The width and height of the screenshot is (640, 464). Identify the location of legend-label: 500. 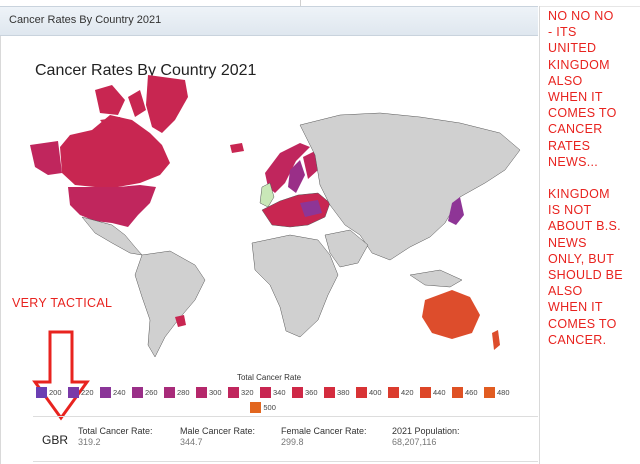
(269, 407).